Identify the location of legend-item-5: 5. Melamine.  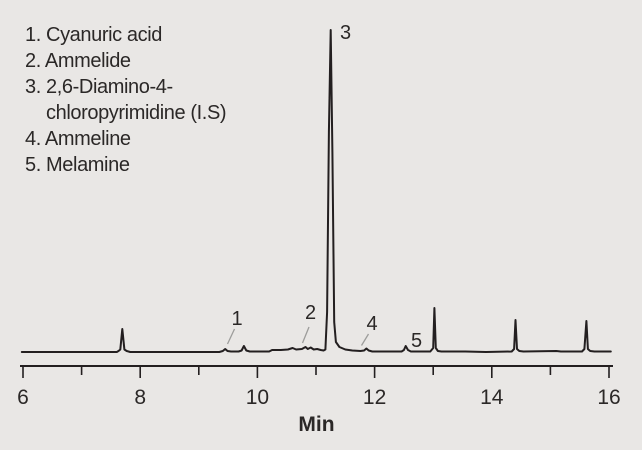
(77, 165).